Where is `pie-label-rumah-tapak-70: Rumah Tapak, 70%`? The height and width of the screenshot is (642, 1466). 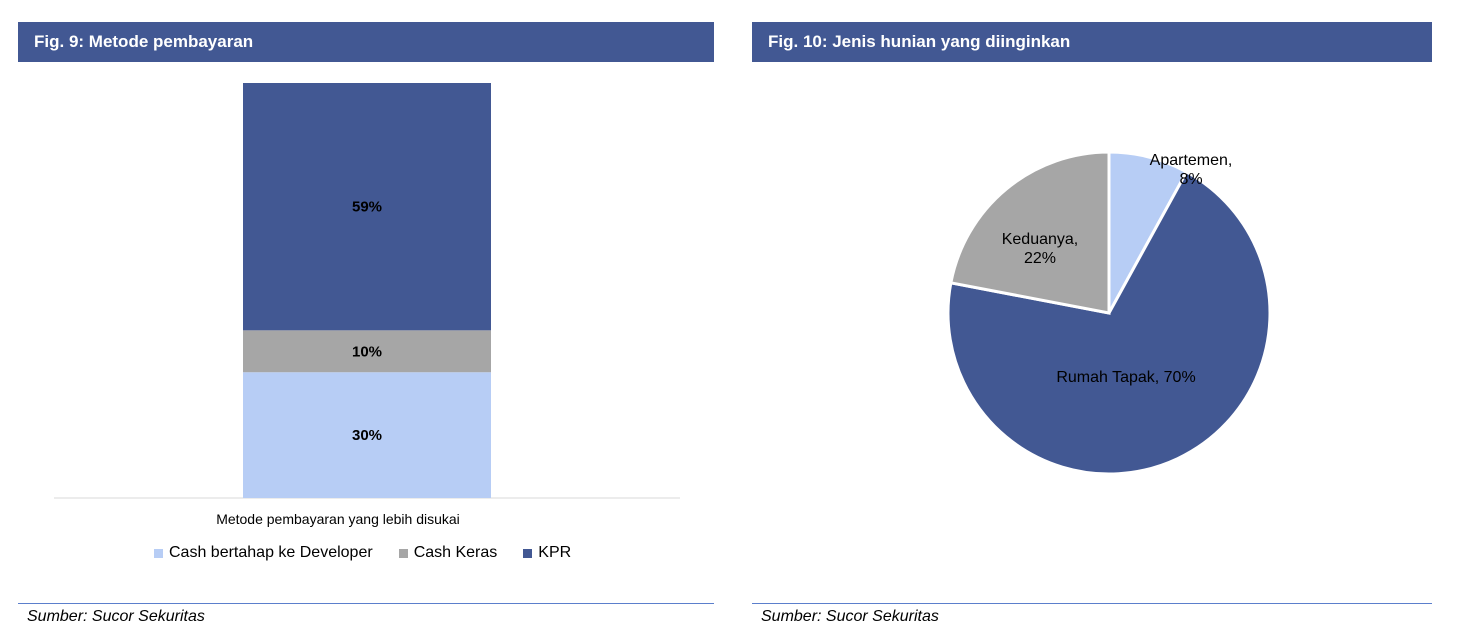 pie-label-rumah-tapak-70: Rumah Tapak, 70% is located at coordinates (1125, 377).